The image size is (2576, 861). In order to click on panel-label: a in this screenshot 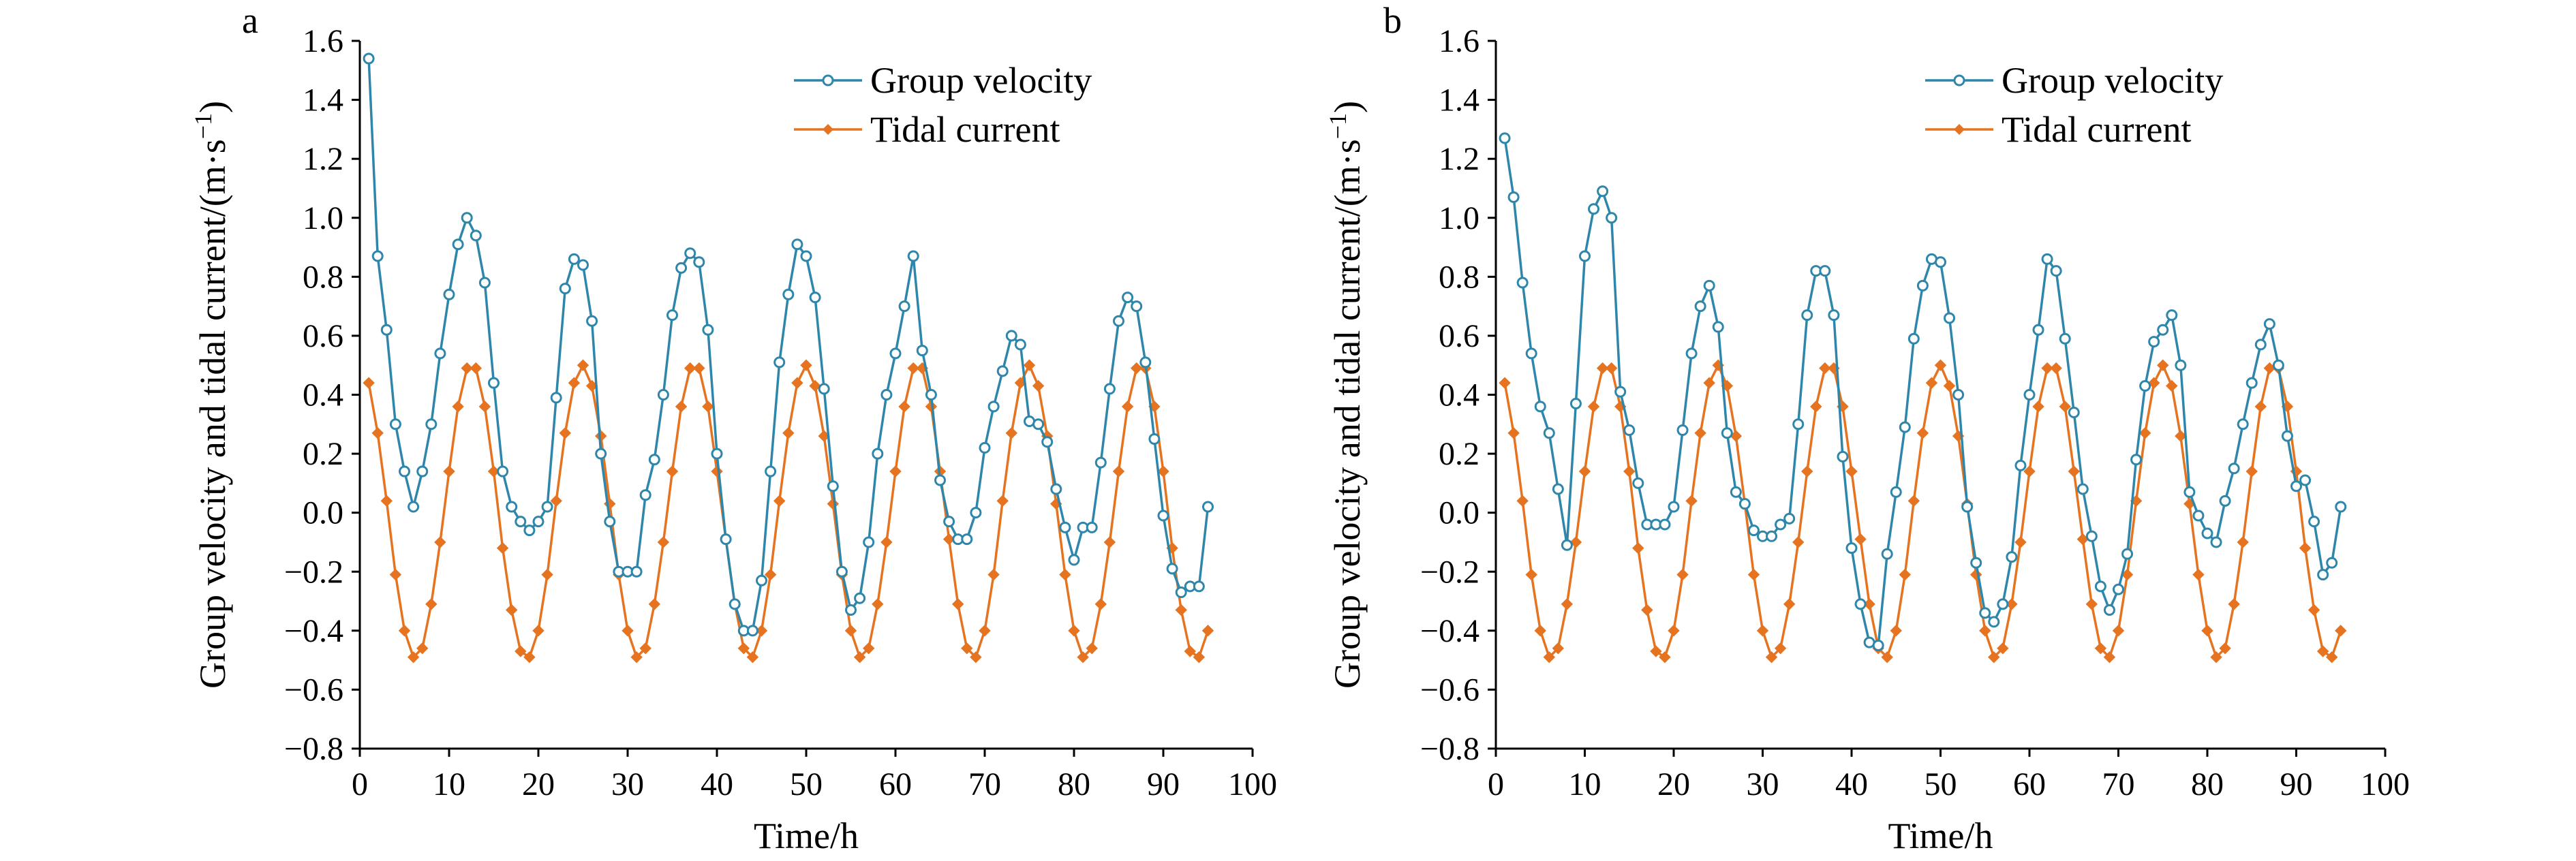, I will do `click(250, 20)`.